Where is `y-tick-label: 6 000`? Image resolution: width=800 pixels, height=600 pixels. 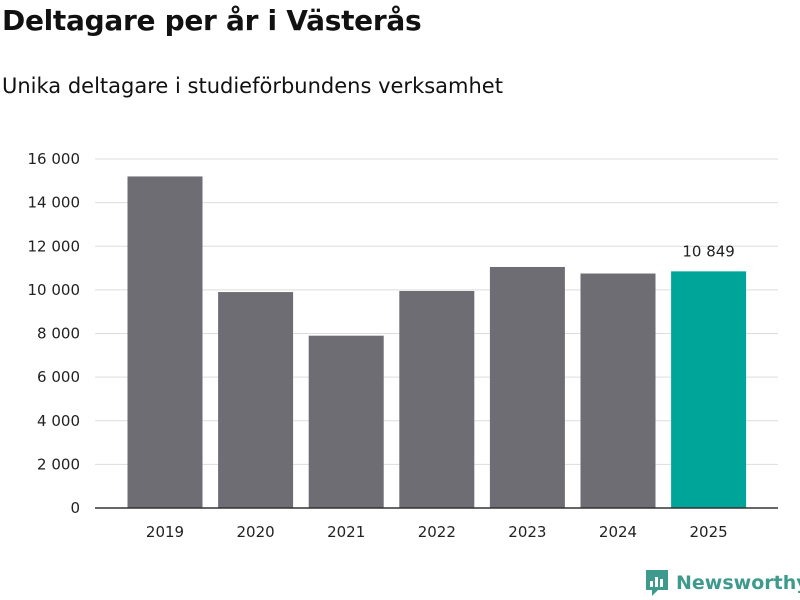 y-tick-label: 6 000 is located at coordinates (58, 377).